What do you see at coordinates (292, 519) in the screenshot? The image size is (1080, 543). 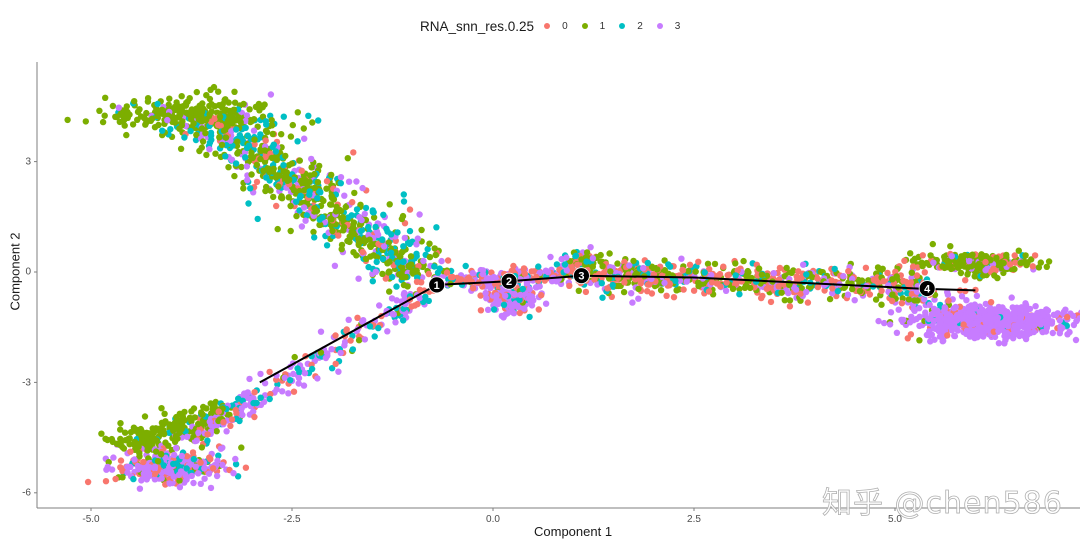 I see `x-tick-label: -2.5` at bounding box center [292, 519].